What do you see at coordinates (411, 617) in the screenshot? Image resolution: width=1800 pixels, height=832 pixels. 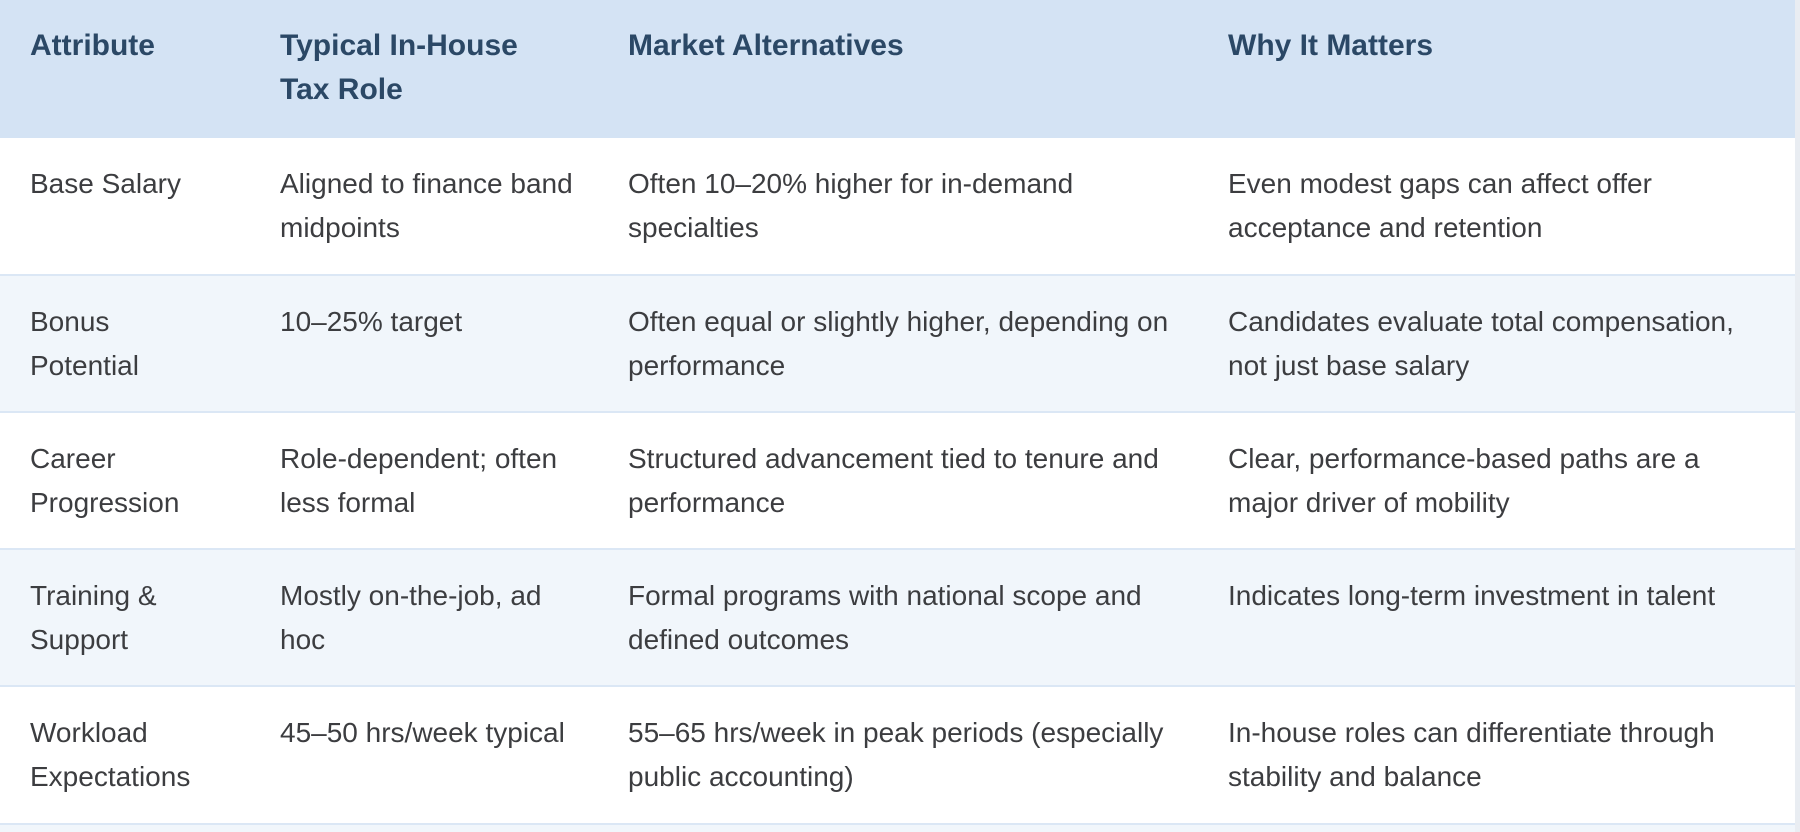 I see `table-cell: Mostly on-the-job, ad hoc` at bounding box center [411, 617].